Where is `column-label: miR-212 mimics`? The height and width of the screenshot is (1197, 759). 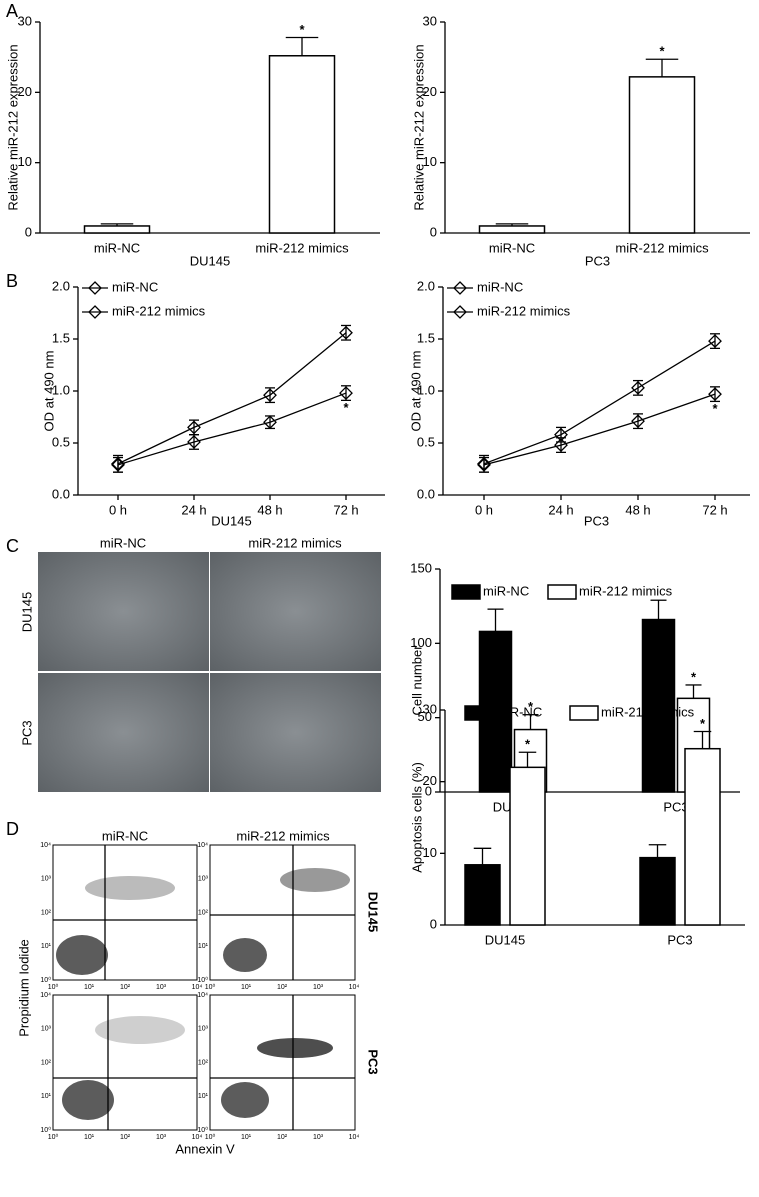
column-label: miR-212 mimics is located at coordinates (295, 542).